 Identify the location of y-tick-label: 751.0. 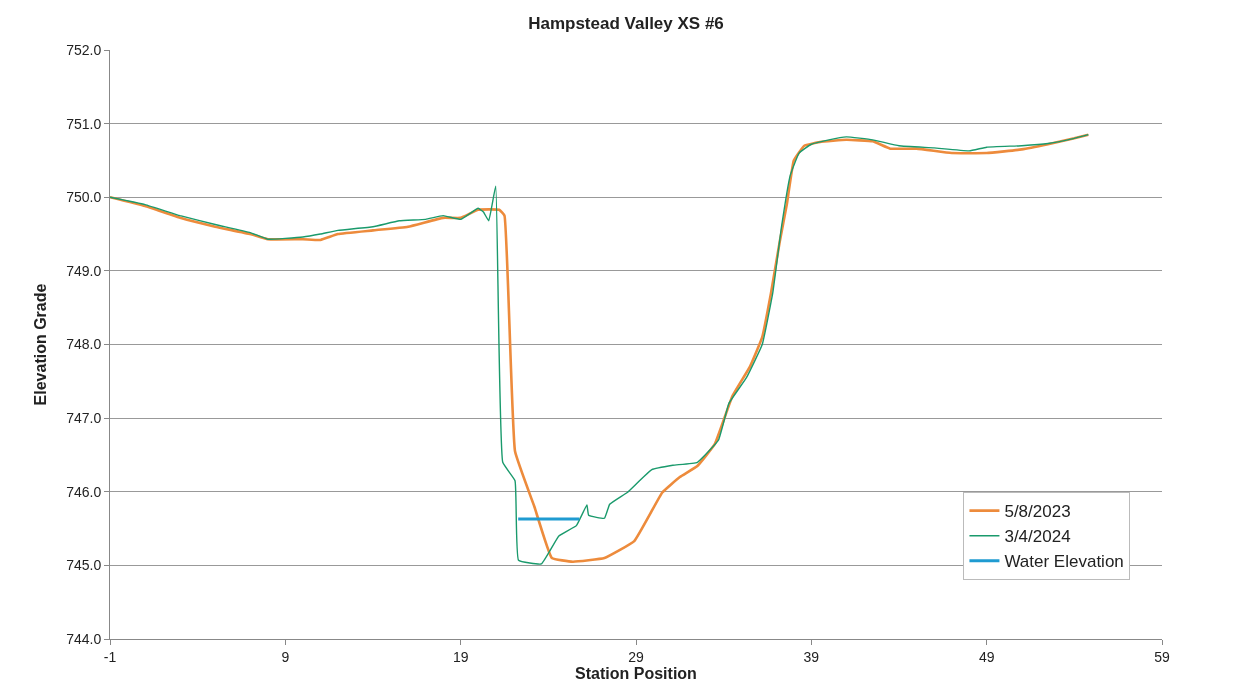
(84, 123).